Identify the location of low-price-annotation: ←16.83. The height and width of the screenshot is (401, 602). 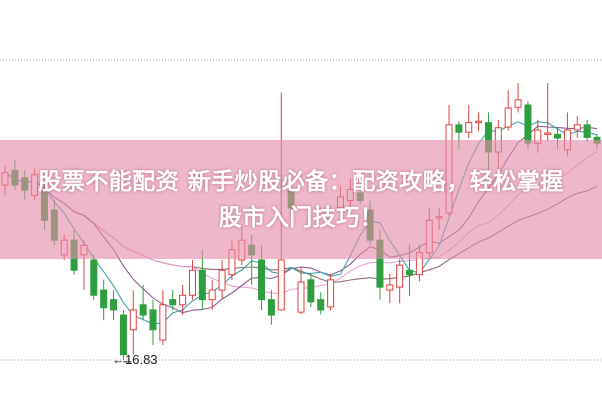
(135, 359).